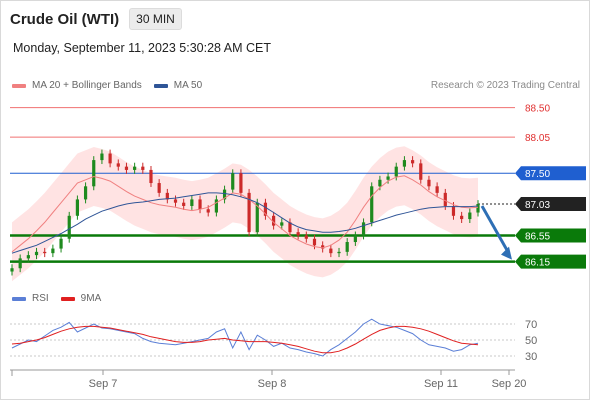 Image resolution: width=590 pixels, height=400 pixels. What do you see at coordinates (103, 384) in the screenshot?
I see `x-tick-label: Sep 7` at bounding box center [103, 384].